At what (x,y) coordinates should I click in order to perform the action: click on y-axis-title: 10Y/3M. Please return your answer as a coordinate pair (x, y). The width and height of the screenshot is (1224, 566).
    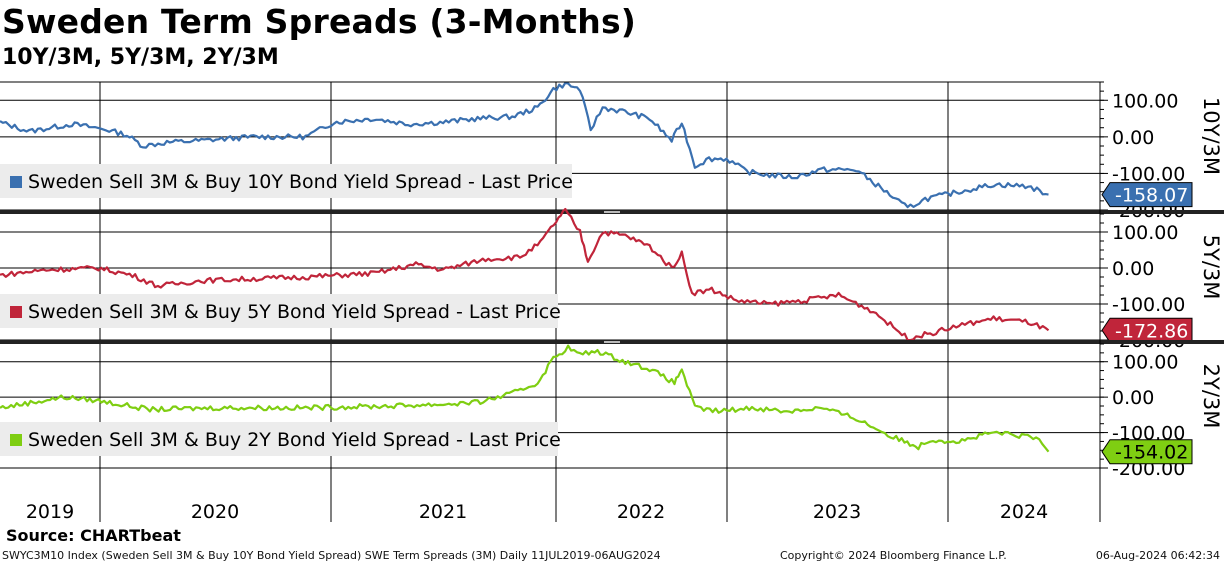
    Looking at the image, I should click on (1211, 136).